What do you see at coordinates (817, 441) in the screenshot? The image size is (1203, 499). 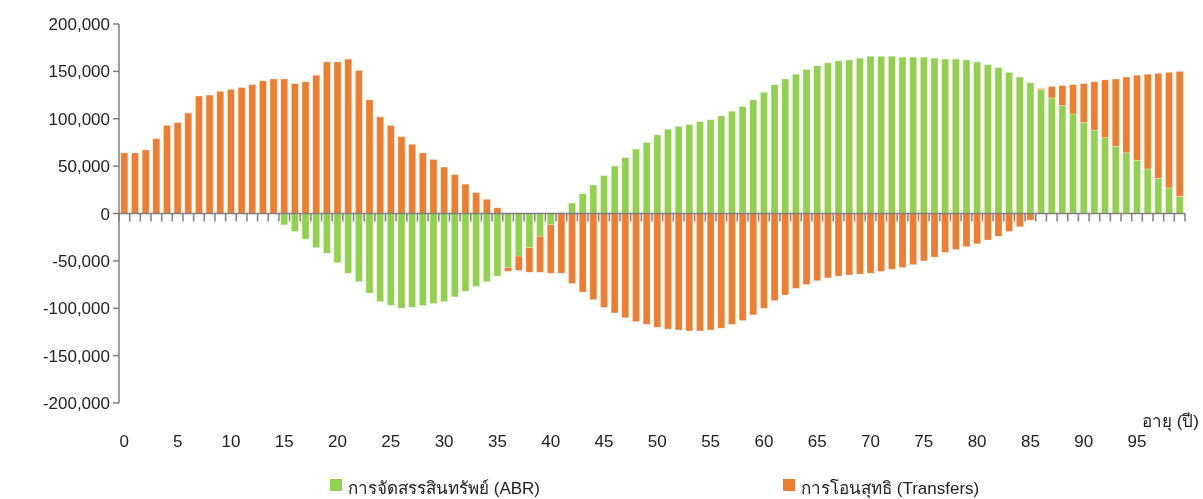 I see `x-tick-label: 65` at bounding box center [817, 441].